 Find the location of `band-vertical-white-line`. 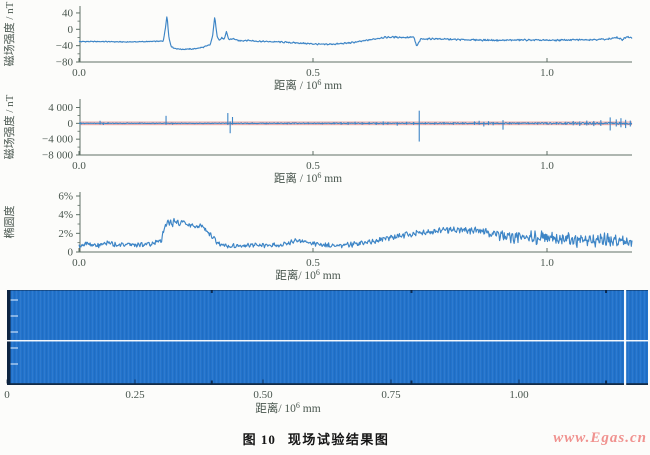

band-vertical-white-line is located at coordinates (625, 337).